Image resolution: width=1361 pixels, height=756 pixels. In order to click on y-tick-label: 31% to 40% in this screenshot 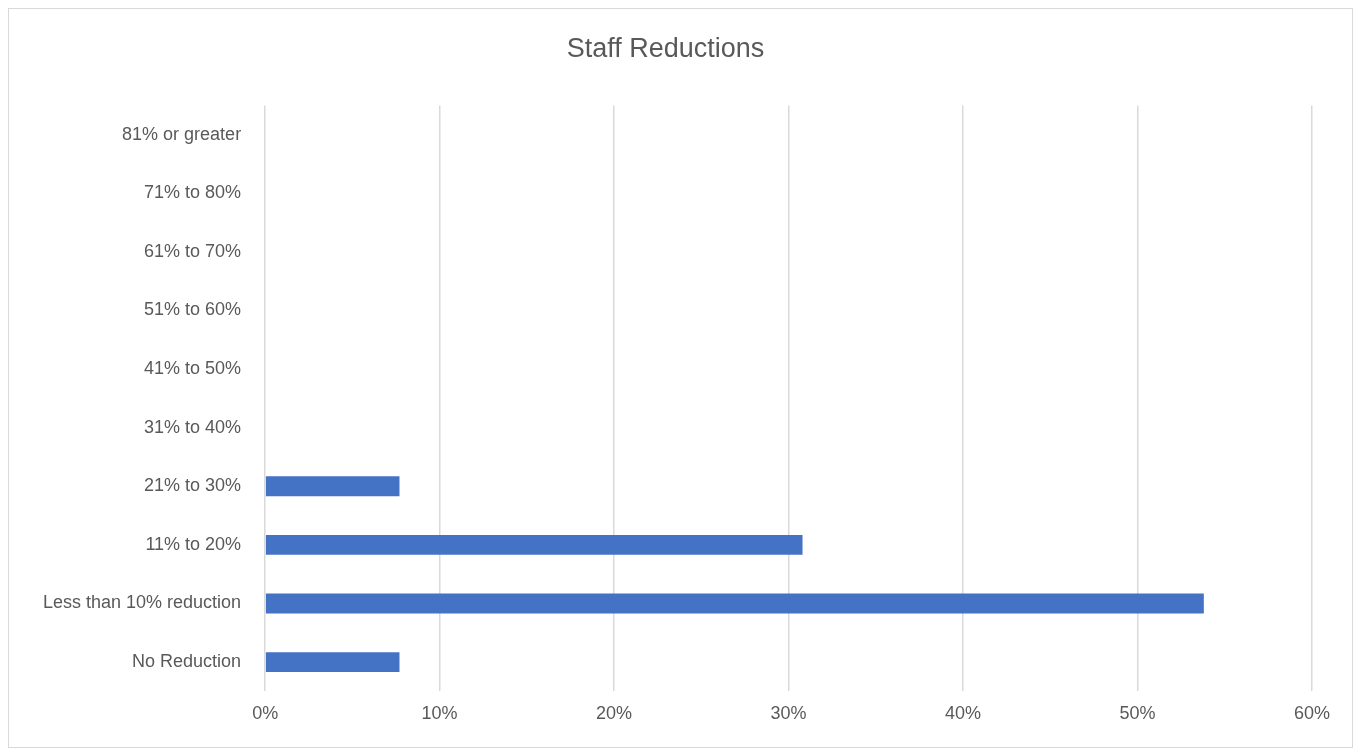, I will do `click(193, 426)`.